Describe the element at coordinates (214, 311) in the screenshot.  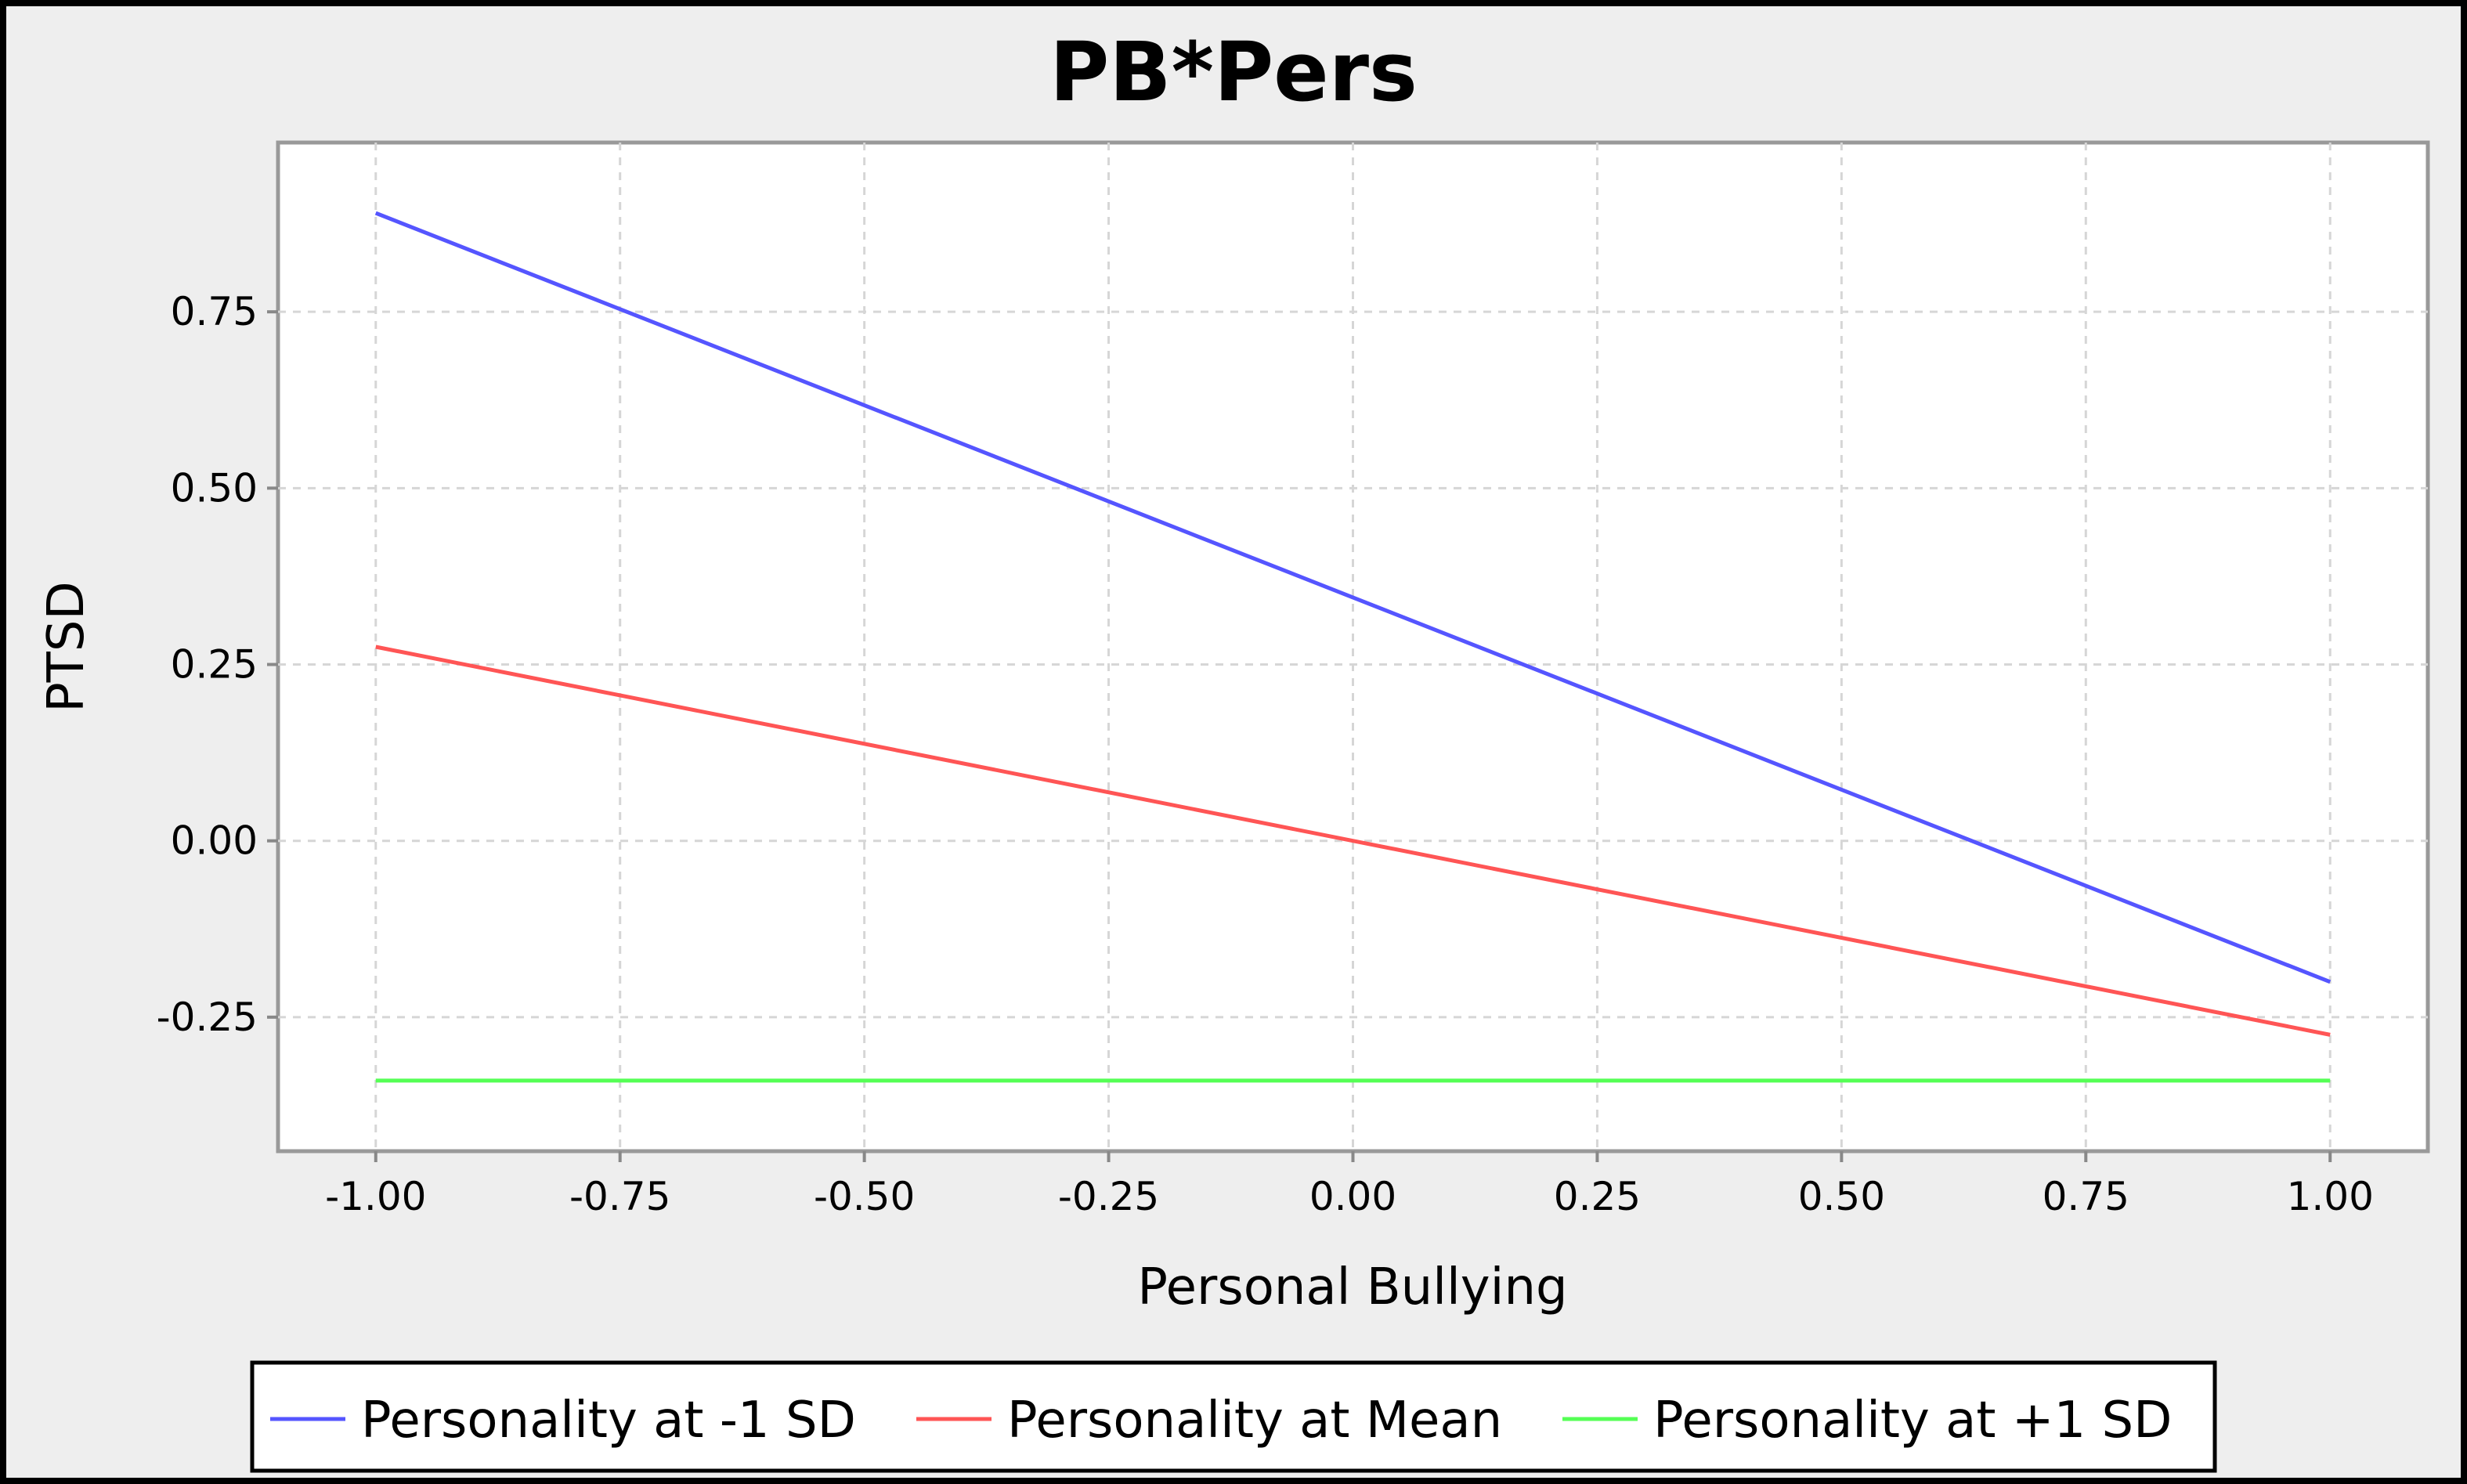
I see `y-tick-label: 0.75` at that location.